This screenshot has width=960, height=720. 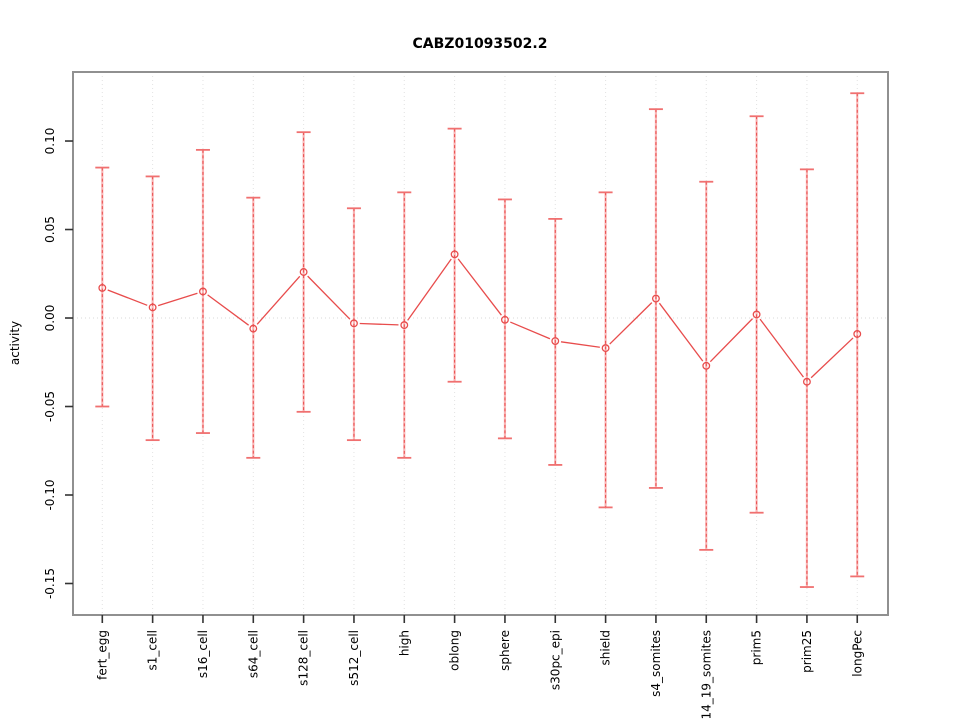 I want to click on y-axis-tick-label: -0.15, so click(x=50, y=583).